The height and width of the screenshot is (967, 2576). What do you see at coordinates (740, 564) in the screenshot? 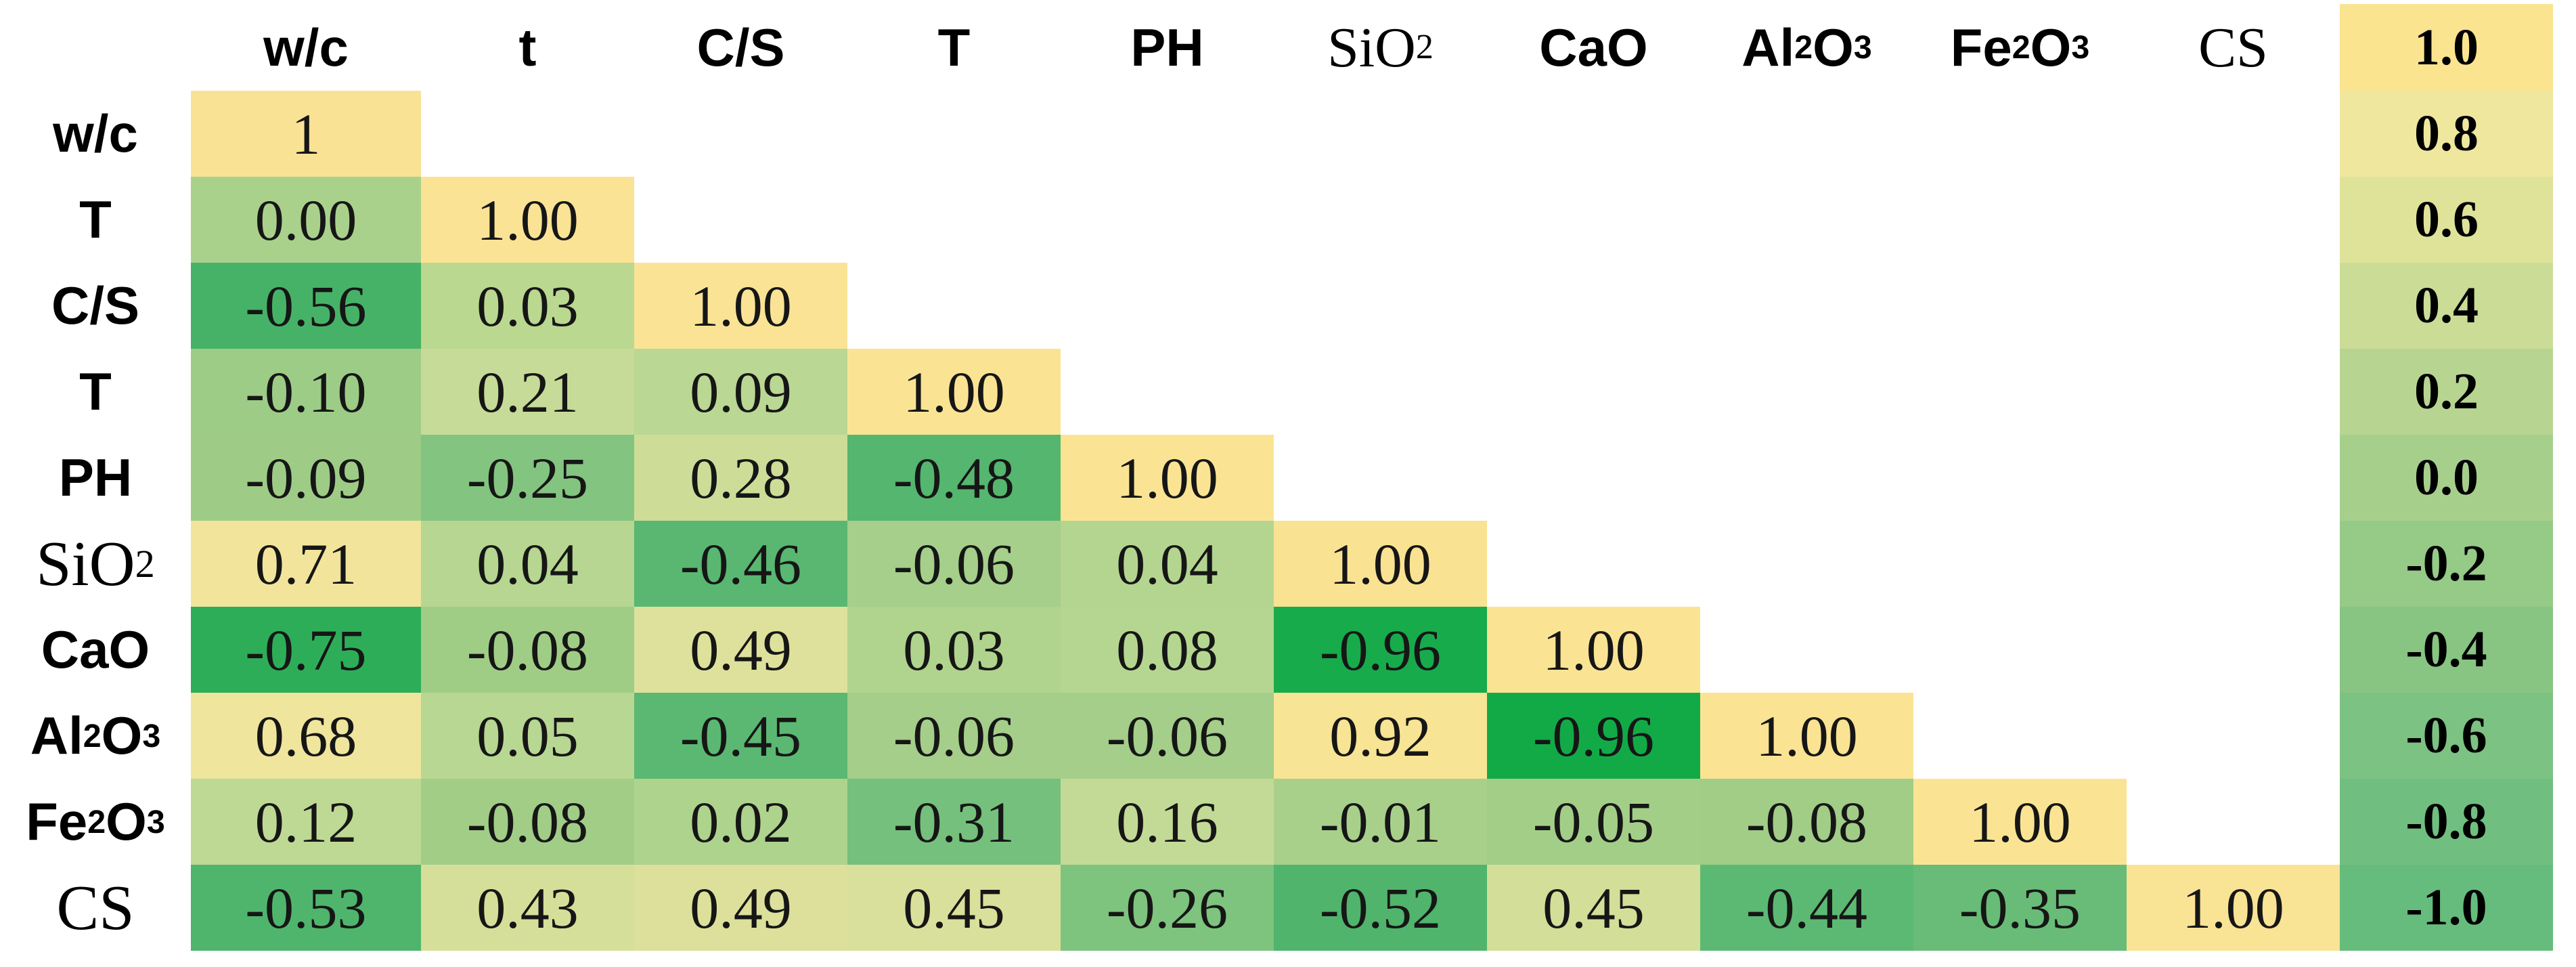
I see `matrix-cell: -0.46` at bounding box center [740, 564].